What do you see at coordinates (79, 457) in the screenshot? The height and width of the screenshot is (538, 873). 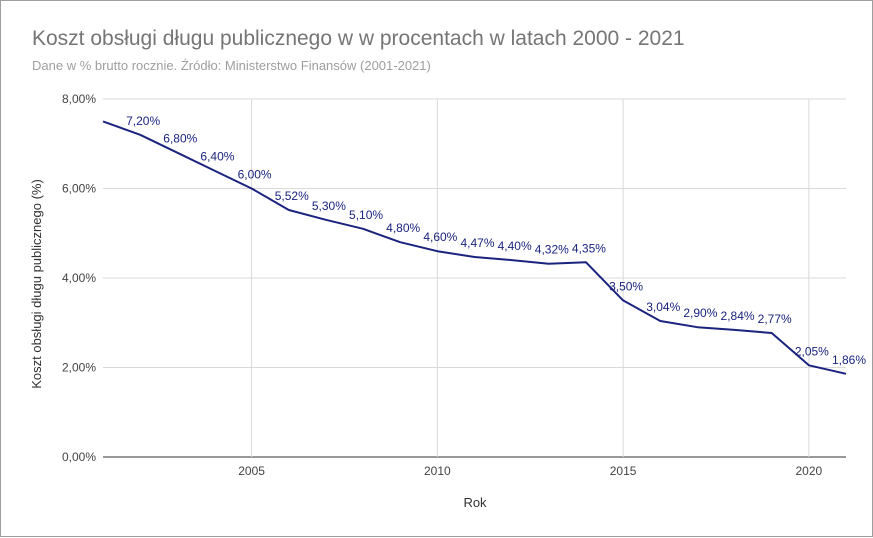 I see `y-tick-label: 0,00%` at bounding box center [79, 457].